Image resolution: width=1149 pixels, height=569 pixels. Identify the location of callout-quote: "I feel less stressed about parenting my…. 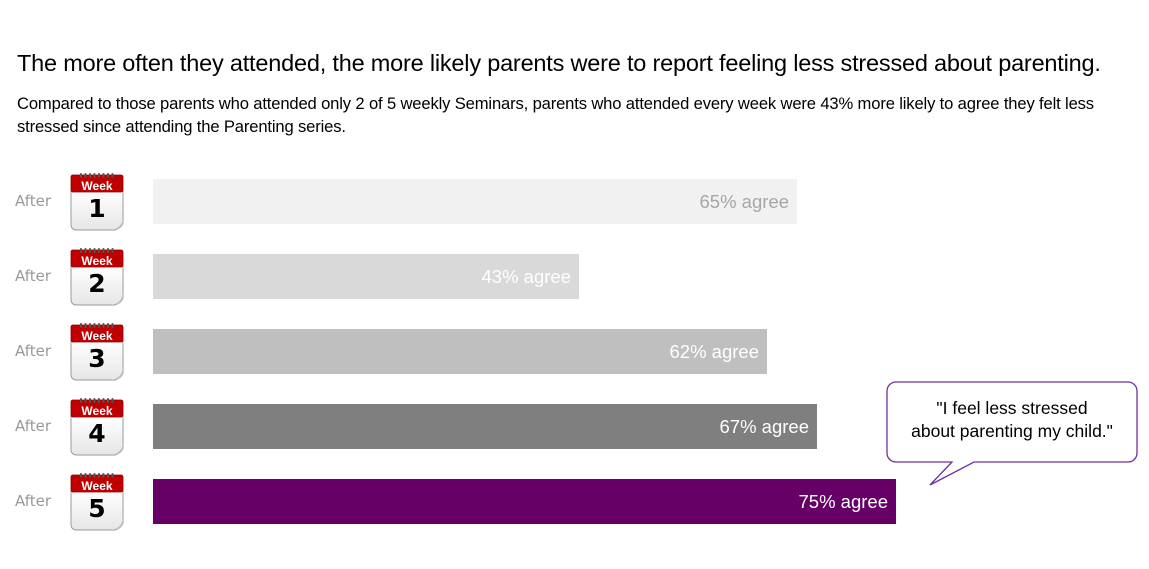
(1012, 420).